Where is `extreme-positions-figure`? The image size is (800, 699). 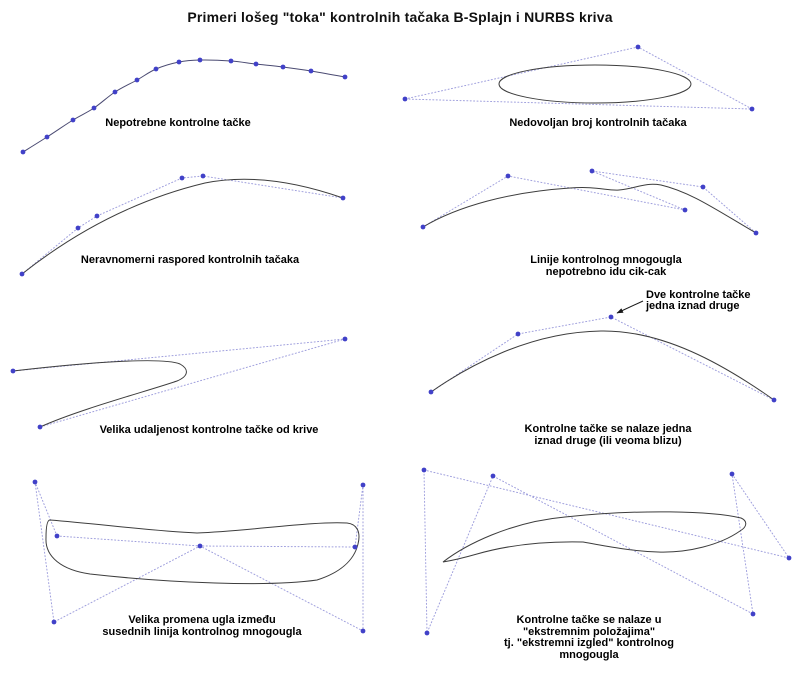 extreme-positions-figure is located at coordinates (606, 551).